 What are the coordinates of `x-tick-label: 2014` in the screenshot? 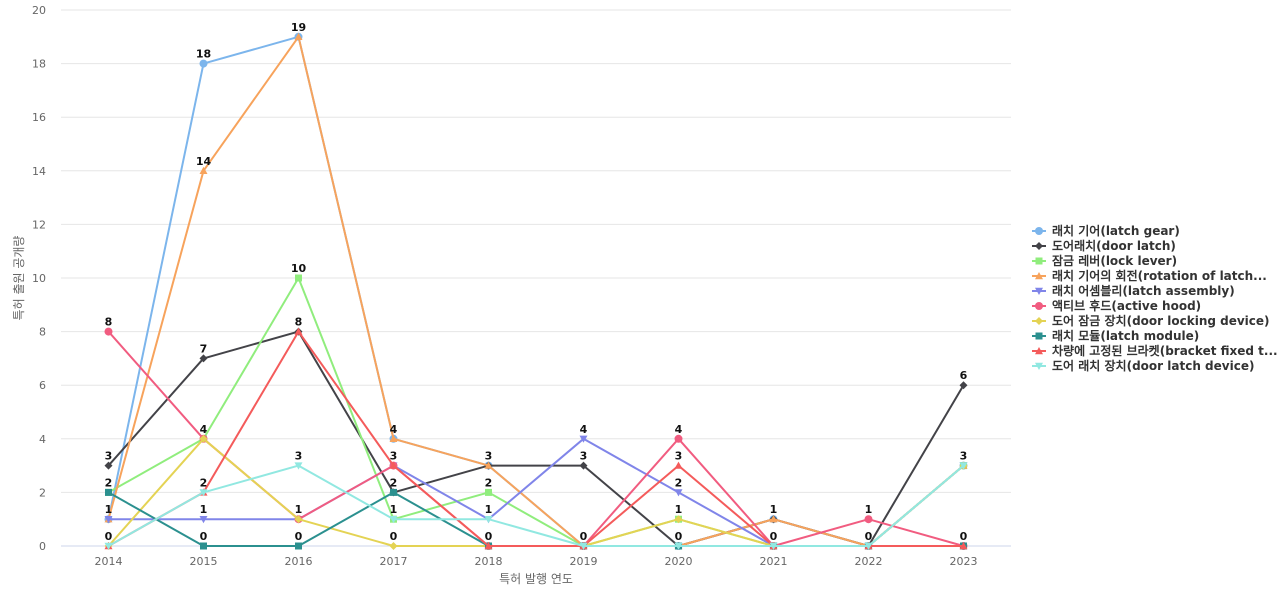 It's located at (109, 561).